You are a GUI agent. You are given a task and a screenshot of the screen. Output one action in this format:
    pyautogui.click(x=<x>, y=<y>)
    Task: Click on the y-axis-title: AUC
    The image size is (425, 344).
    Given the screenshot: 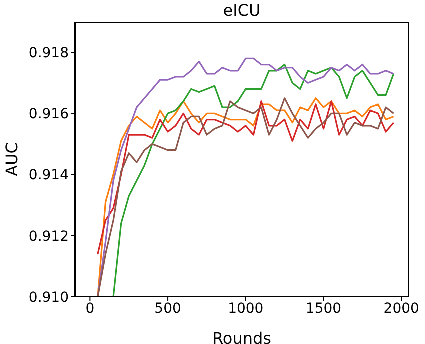 What is the action you would take?
    pyautogui.click(x=12, y=159)
    